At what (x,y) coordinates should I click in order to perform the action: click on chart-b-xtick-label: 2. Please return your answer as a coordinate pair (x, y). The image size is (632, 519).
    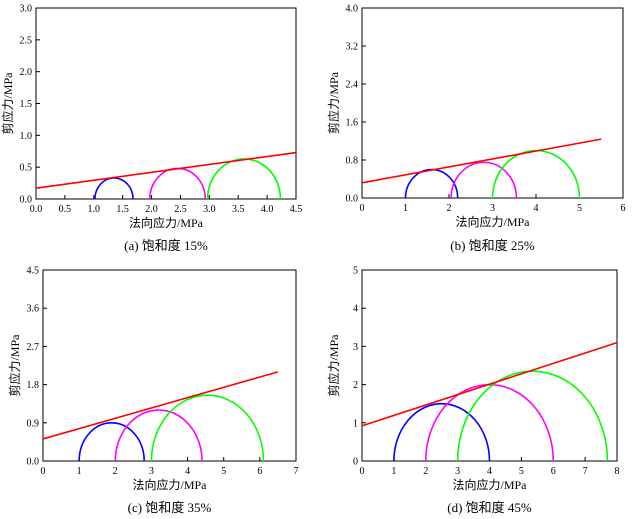
    Looking at the image, I should click on (449, 208).